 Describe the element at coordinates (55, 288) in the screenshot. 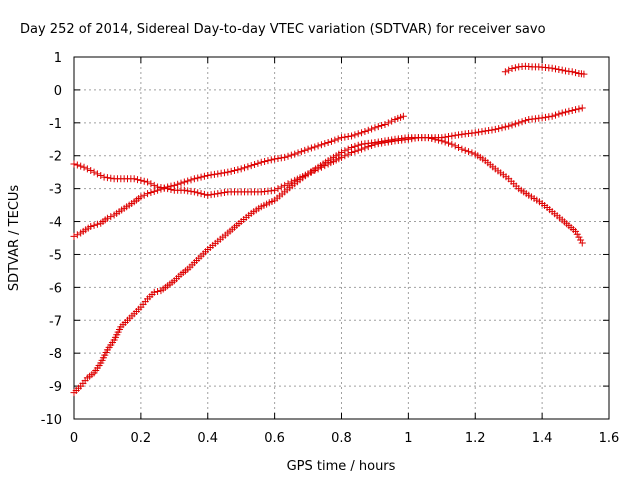

I see `y-tick-label: -6` at that location.